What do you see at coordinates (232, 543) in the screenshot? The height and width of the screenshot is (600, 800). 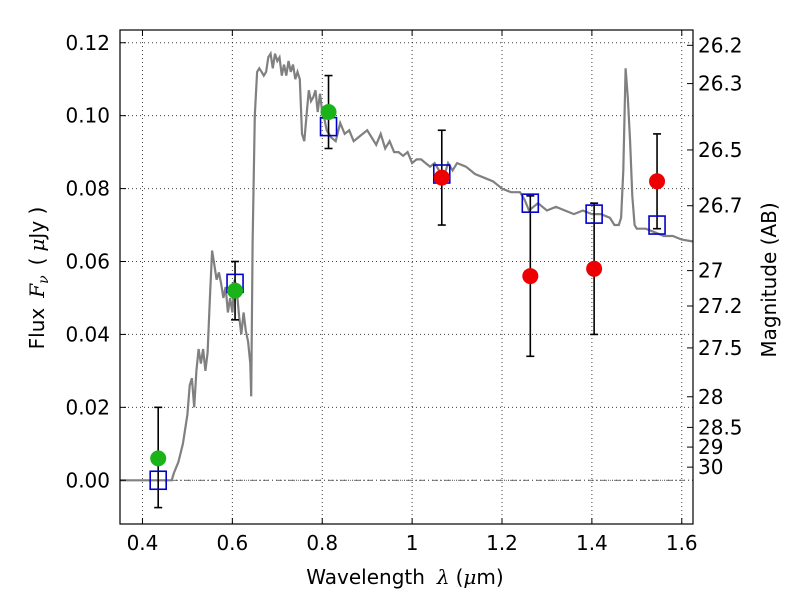 I see `x-tick-label: 0.6` at bounding box center [232, 543].